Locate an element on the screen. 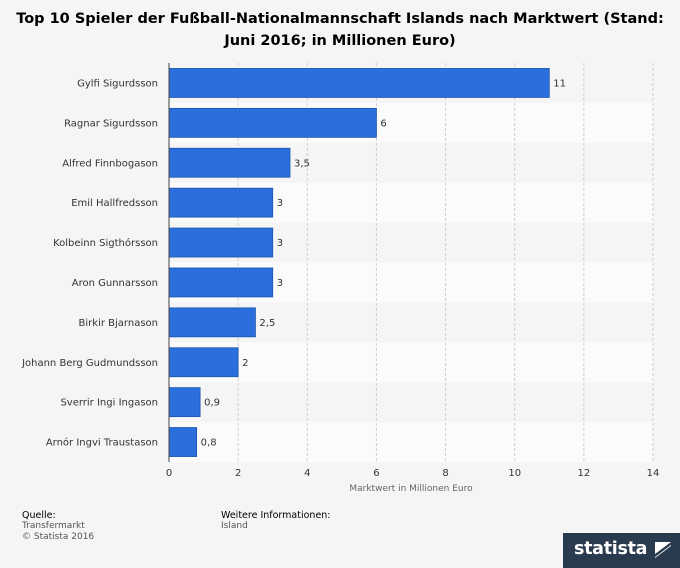 This screenshot has width=680, height=568. x-tick-label: 0 is located at coordinates (169, 473).